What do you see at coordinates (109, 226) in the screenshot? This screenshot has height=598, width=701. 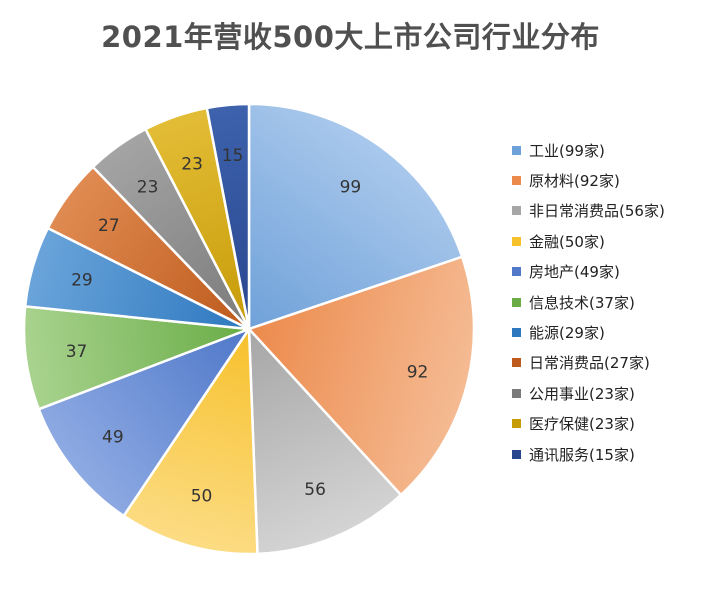 I see `slice-value-label: 27` at bounding box center [109, 226].